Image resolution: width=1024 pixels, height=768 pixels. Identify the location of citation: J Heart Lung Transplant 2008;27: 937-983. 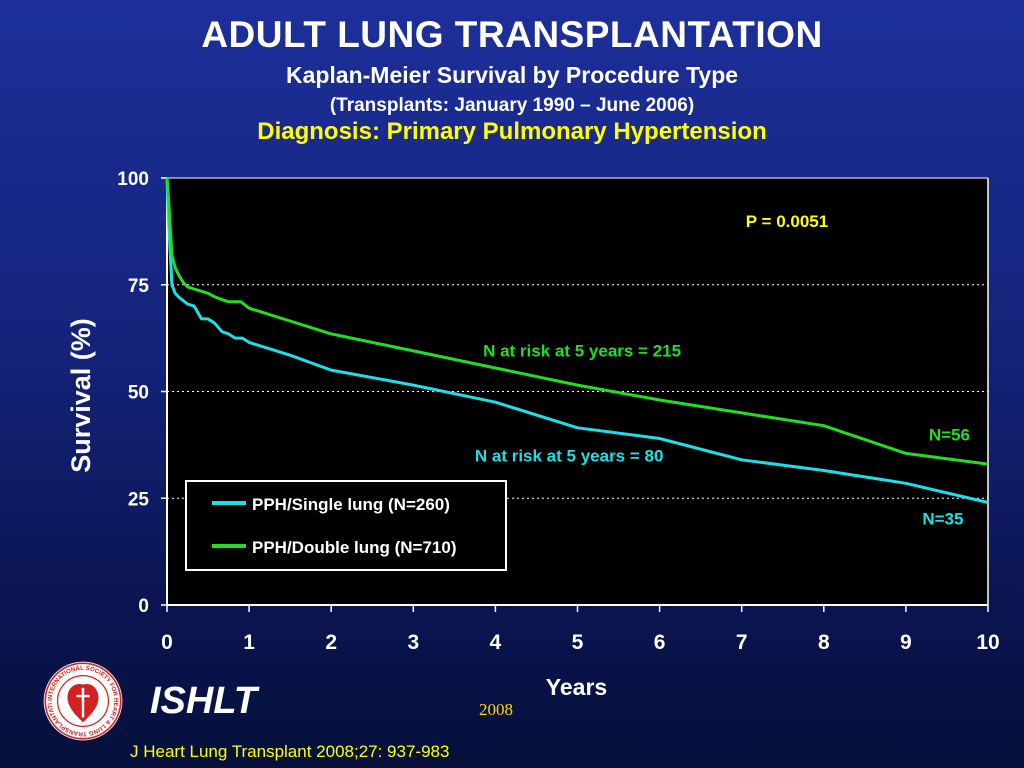
(290, 751).